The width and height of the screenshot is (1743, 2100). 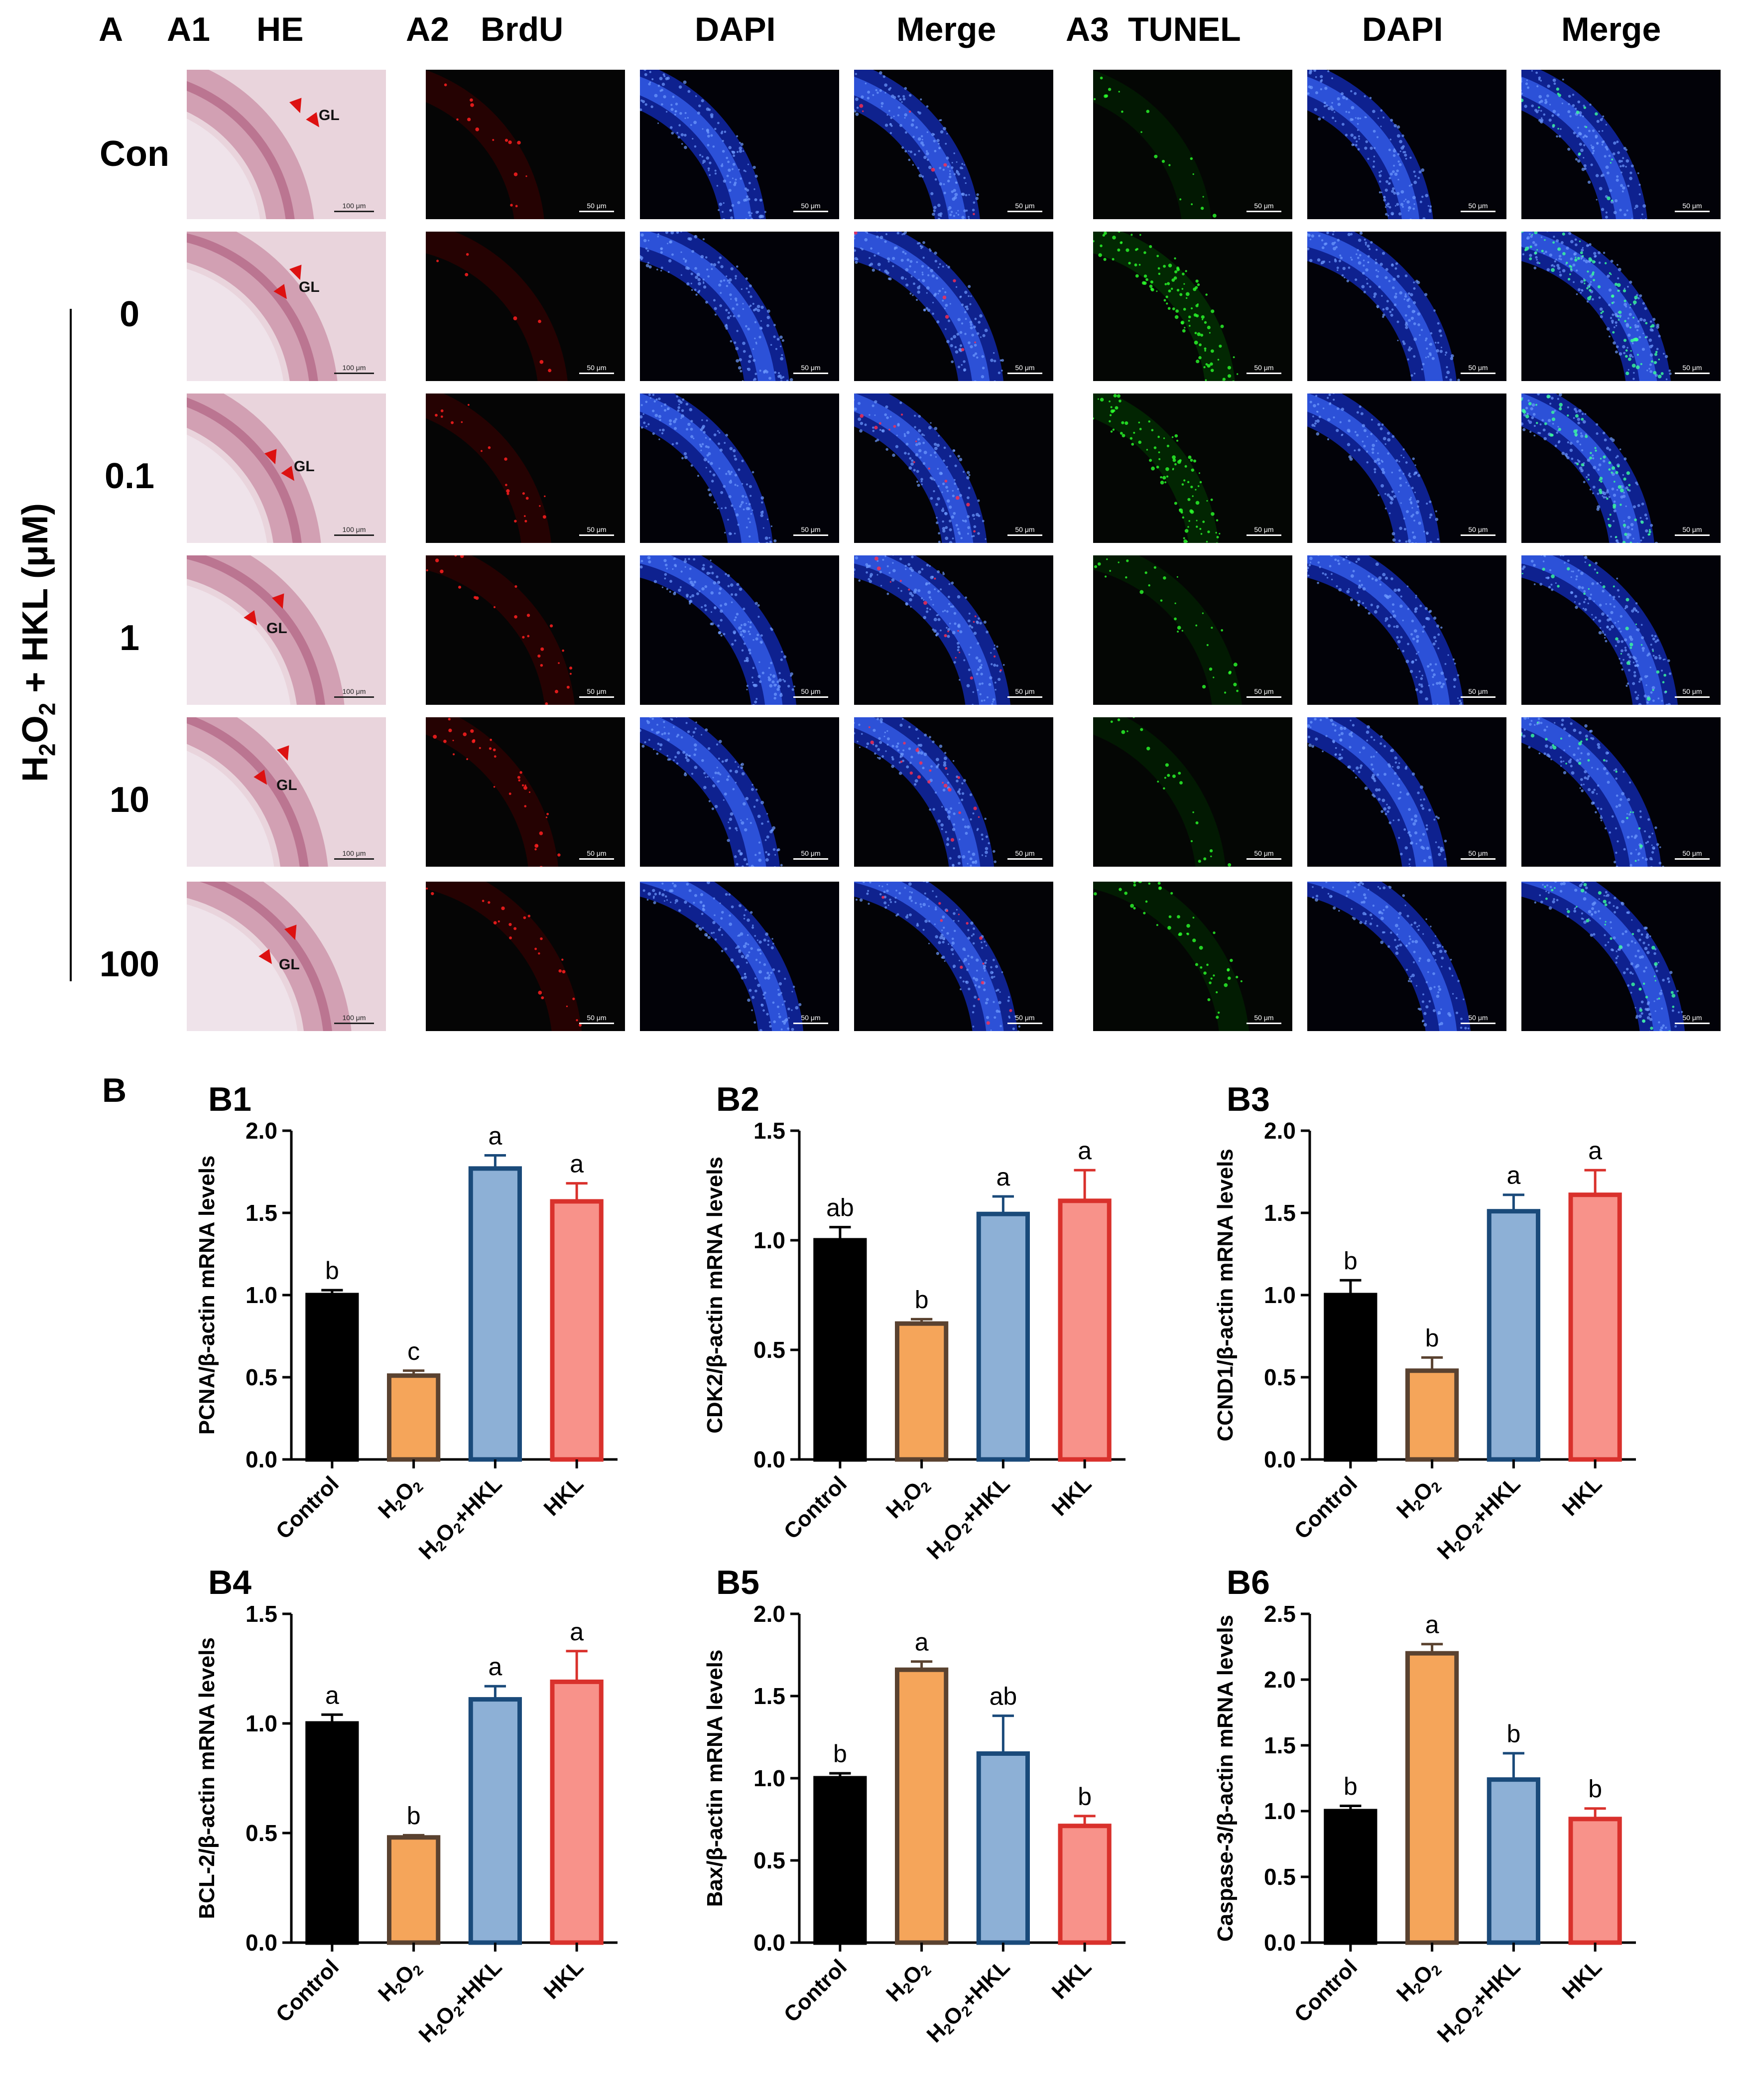 I want to click on micrograph-merge-row-100: 50 μm, so click(x=953, y=956).